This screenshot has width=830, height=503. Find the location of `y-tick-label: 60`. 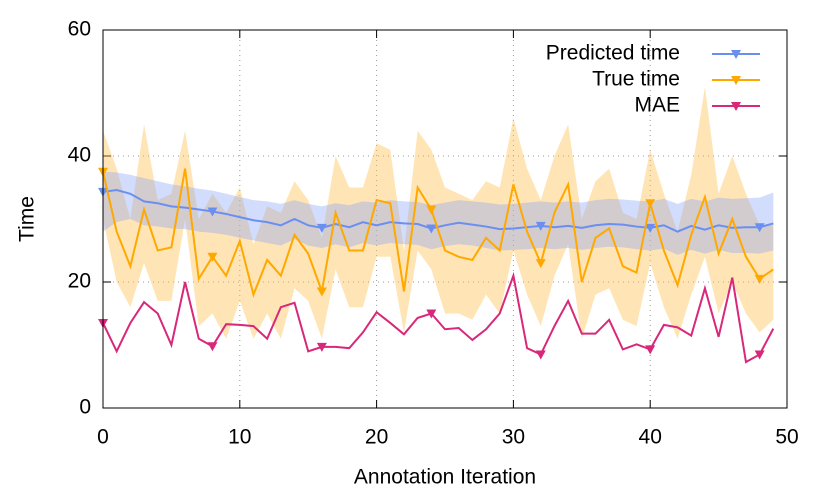

y-tick-label: 60 is located at coordinates (79, 29).